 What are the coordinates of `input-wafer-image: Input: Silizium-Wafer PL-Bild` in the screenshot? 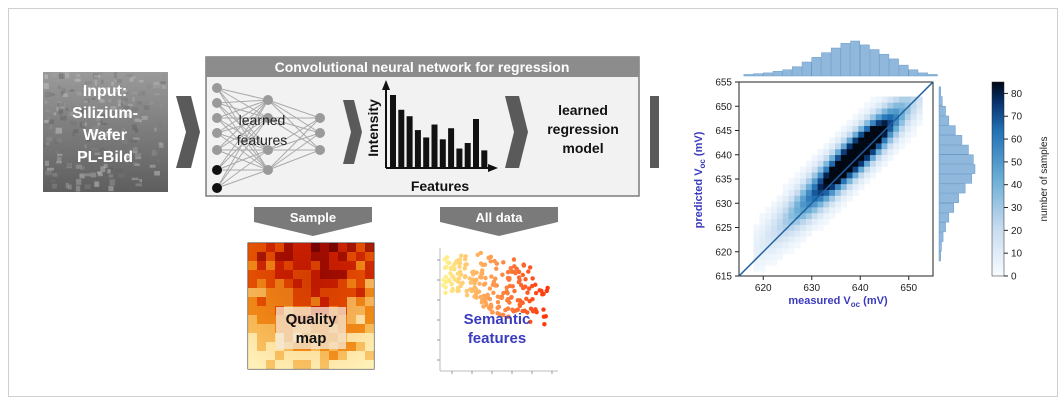 It's located at (105, 132).